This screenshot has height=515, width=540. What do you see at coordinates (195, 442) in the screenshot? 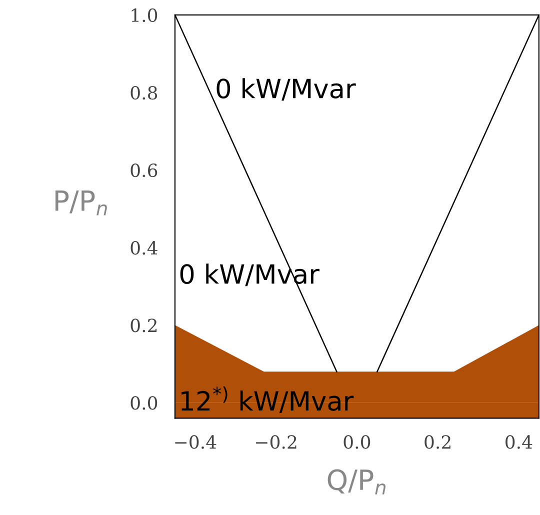
I see `x-tick-label: −0.4` at bounding box center [195, 442].